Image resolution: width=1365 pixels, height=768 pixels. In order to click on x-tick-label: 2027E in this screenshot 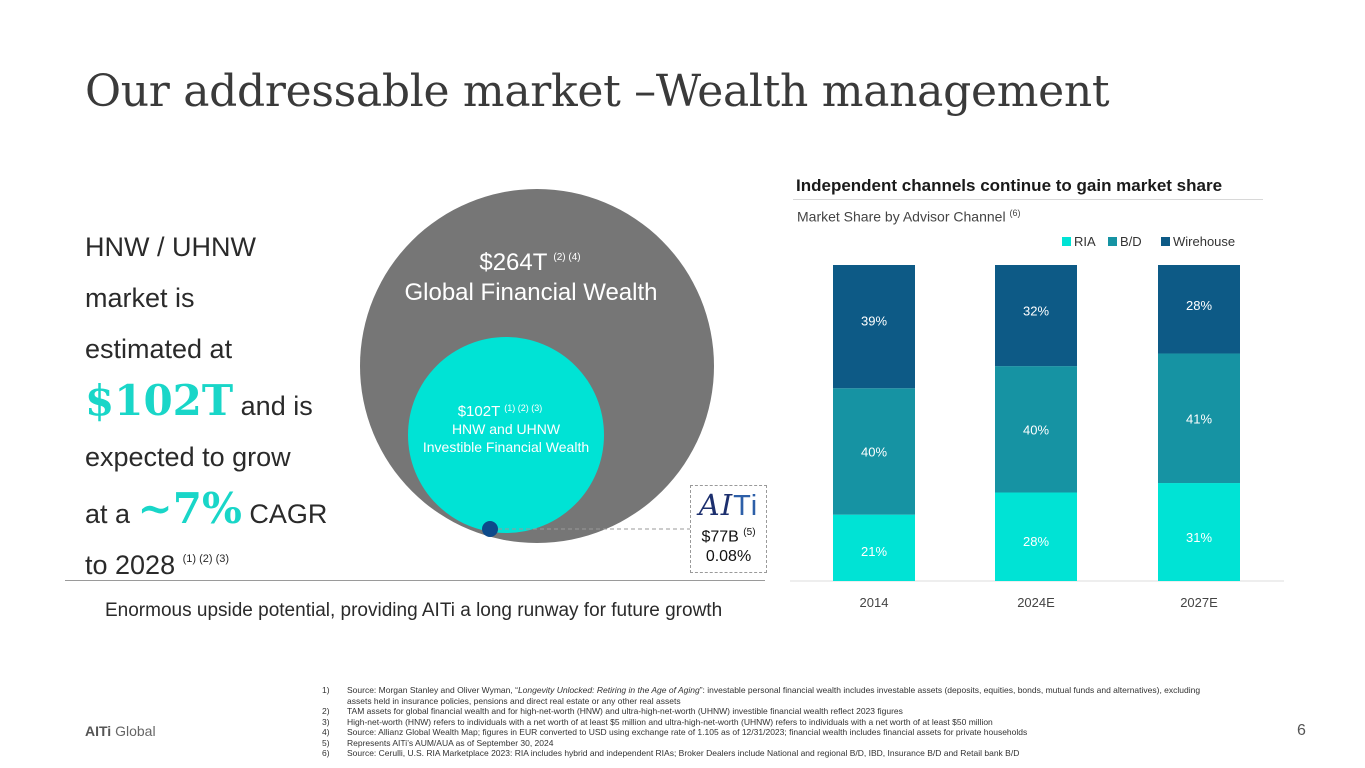, I will do `click(1199, 602)`.